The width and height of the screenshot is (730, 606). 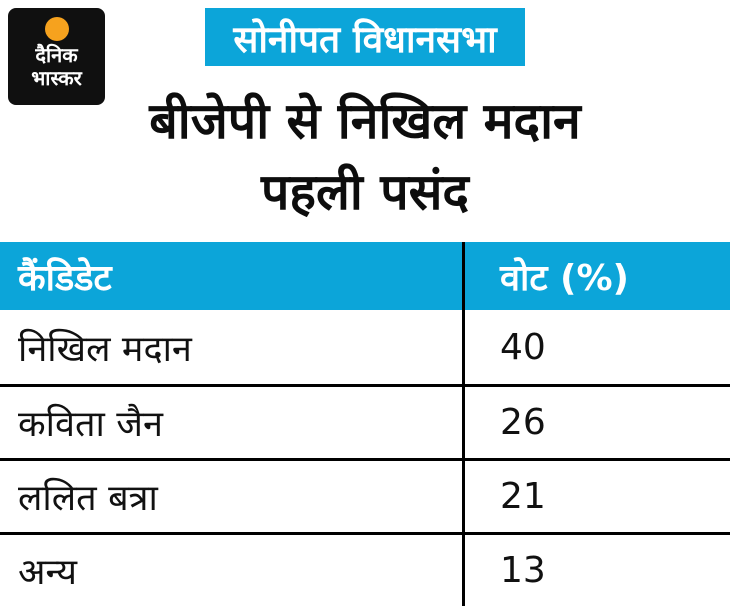 I want to click on badge-wrap: सोनीपत विधानसभा, so click(x=365, y=37).